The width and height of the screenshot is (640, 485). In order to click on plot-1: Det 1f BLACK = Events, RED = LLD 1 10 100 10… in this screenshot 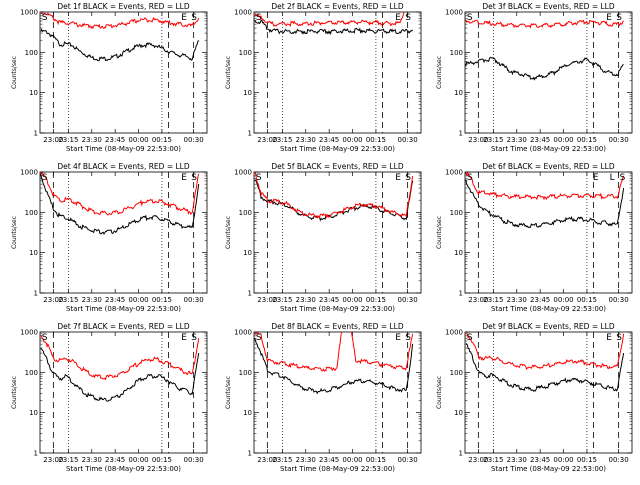, I will do `click(109, 77)`.